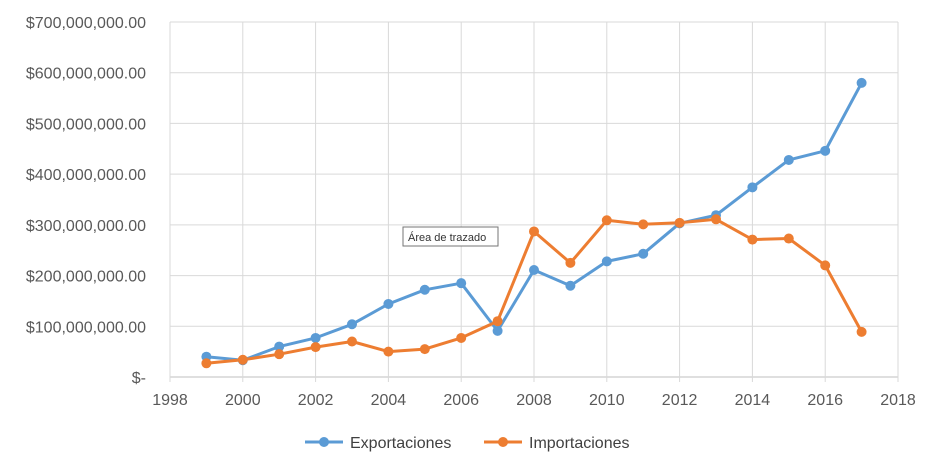  Describe the element at coordinates (86, 226) in the screenshot. I see `y-tick-label: $300,000,000.00` at that location.